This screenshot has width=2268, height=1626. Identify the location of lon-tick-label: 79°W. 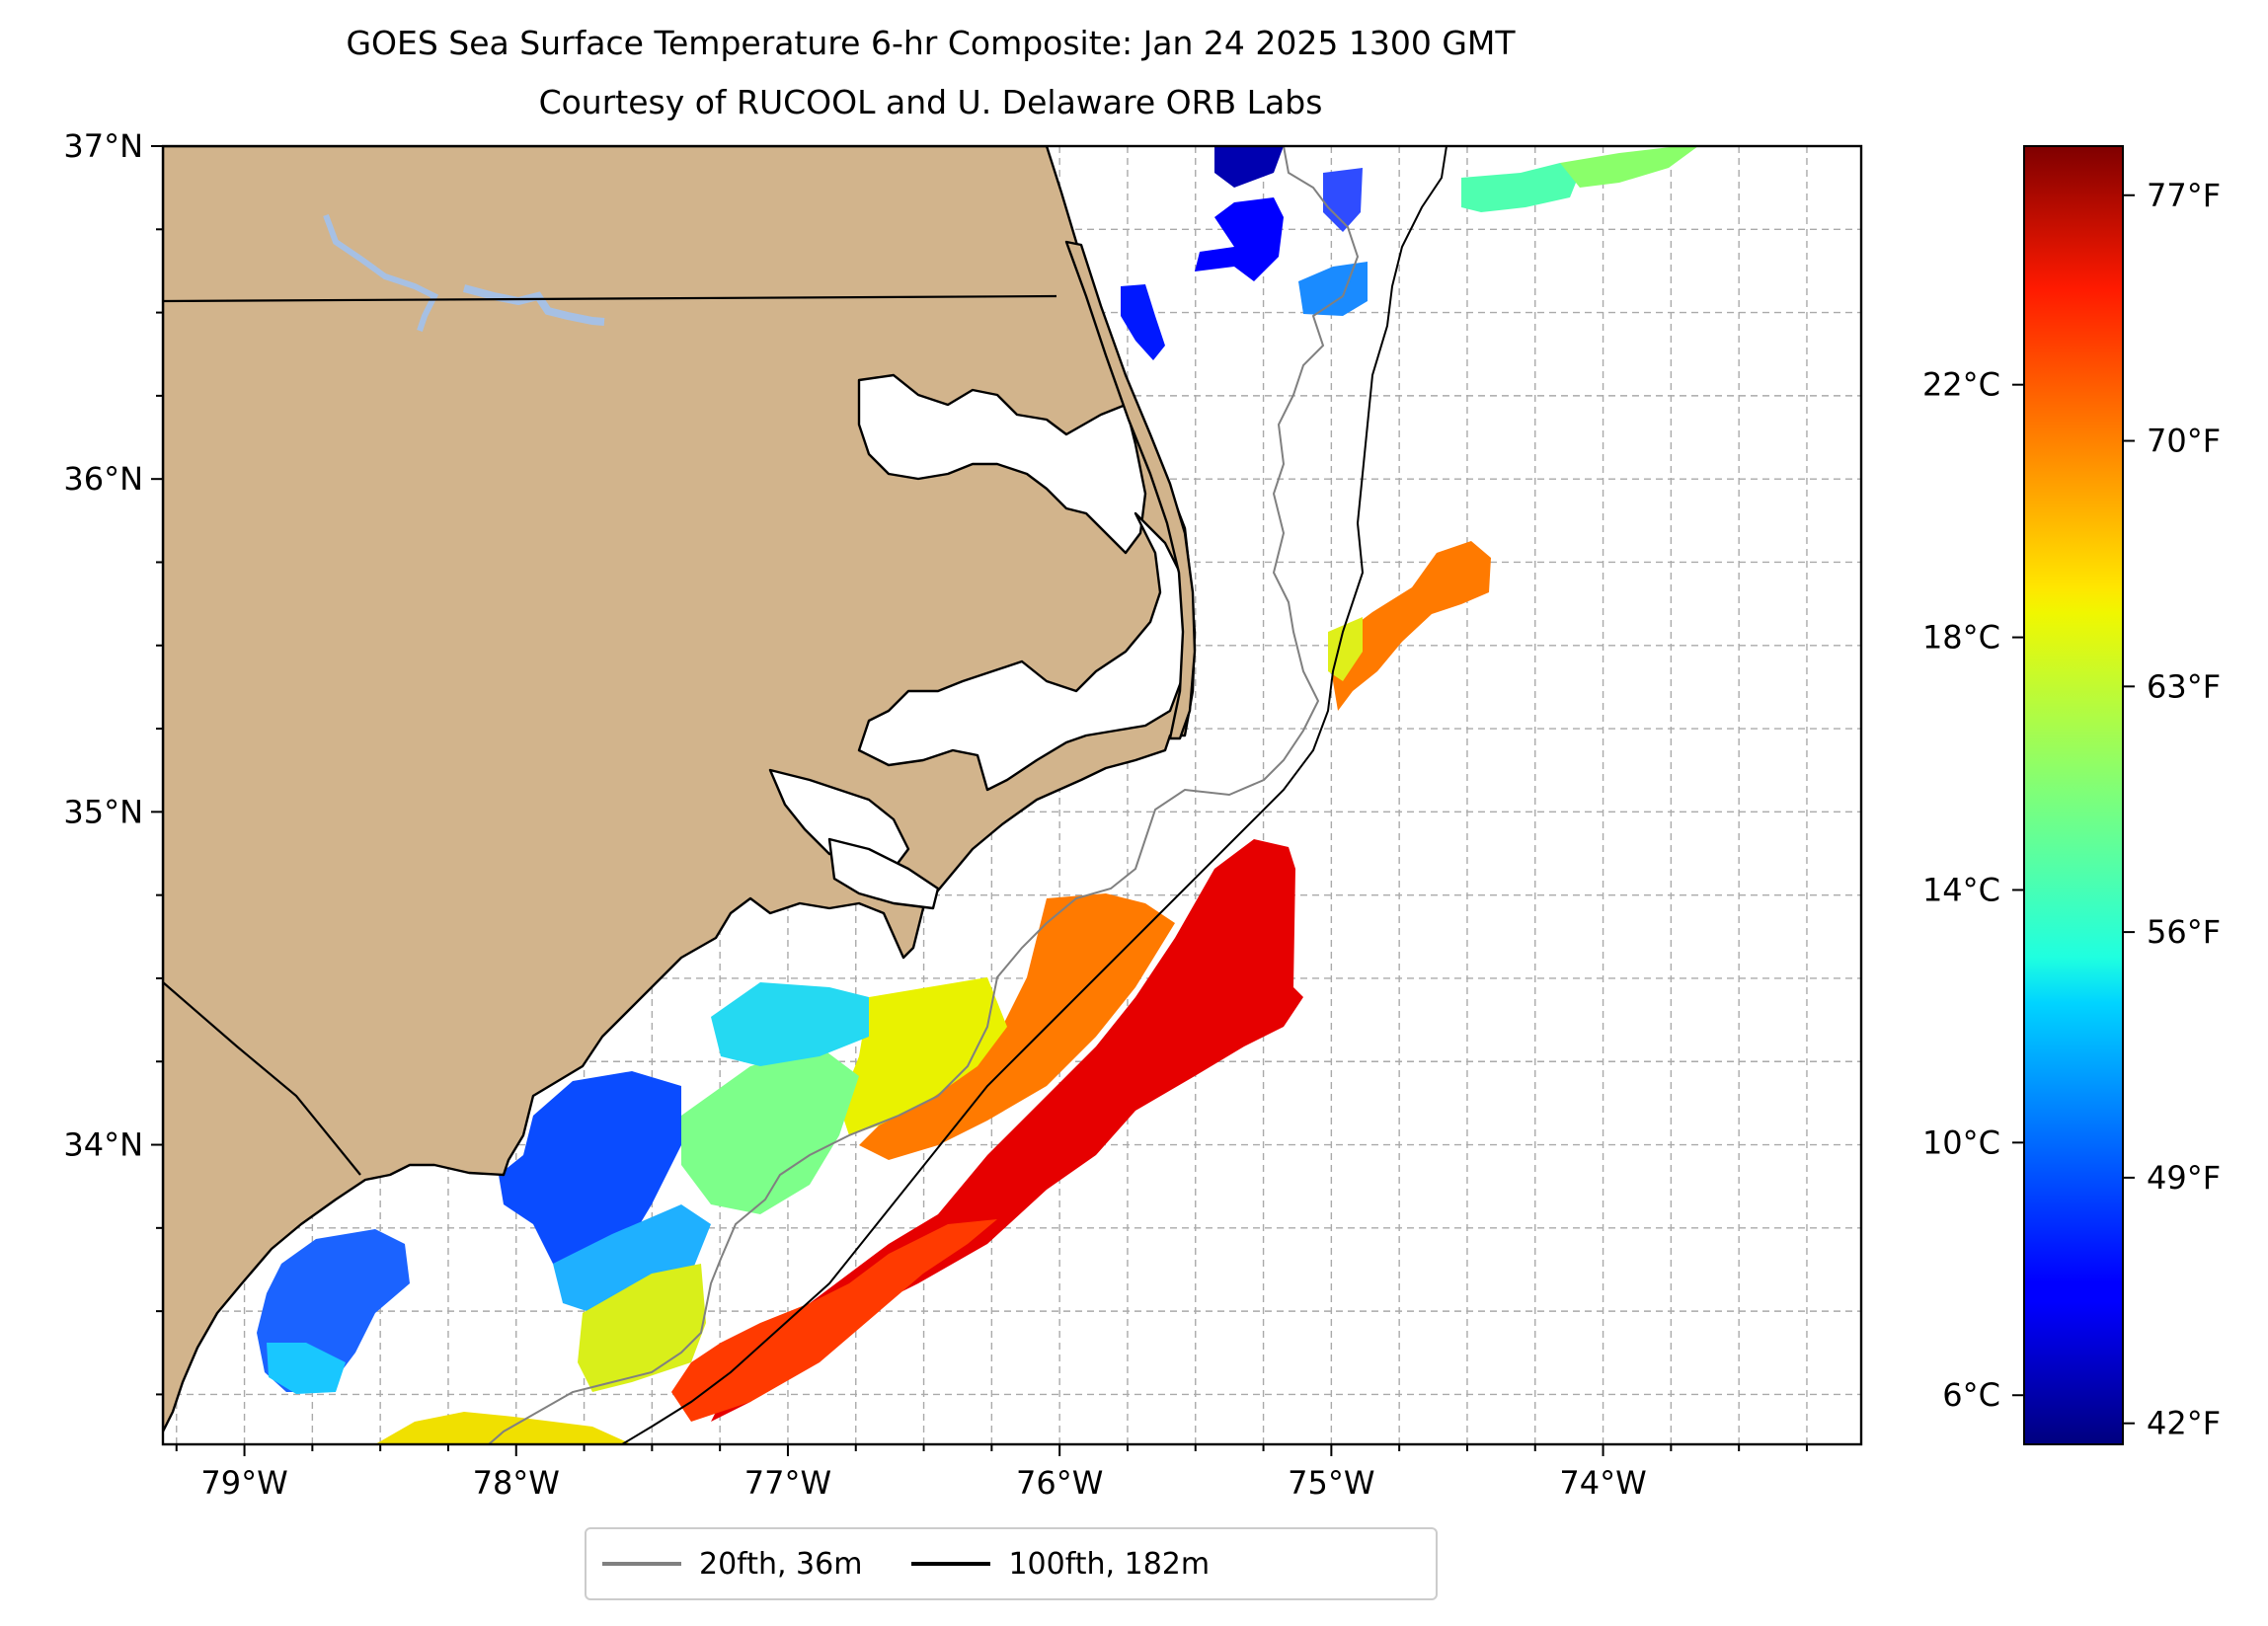
(243, 1483).